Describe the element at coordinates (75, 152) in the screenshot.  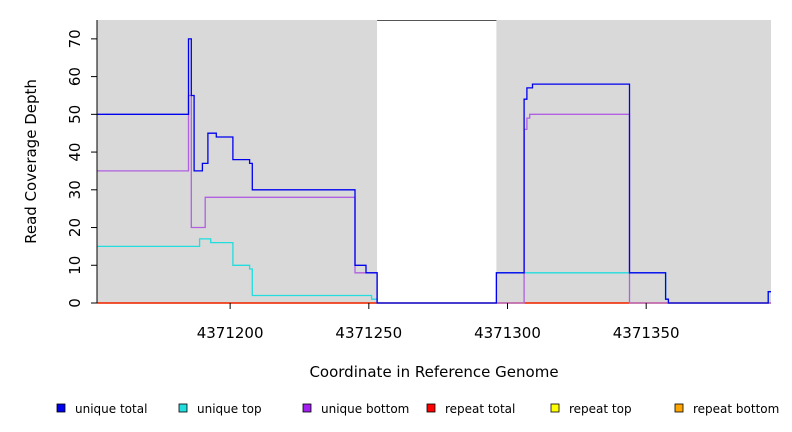
I see `y-tick-label: 40` at that location.